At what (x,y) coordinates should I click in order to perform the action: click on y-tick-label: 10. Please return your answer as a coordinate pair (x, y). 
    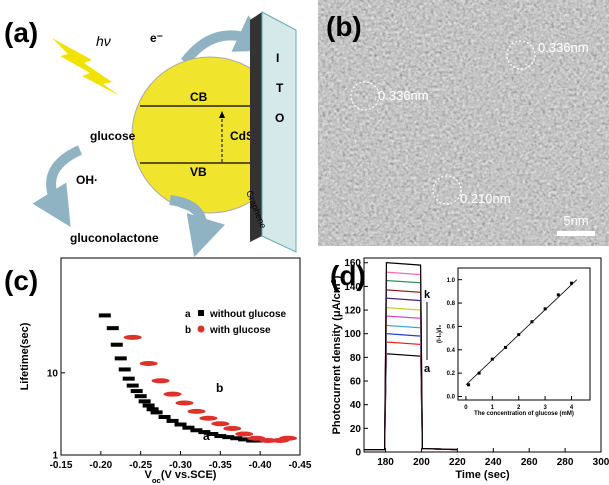
    Looking at the image, I should click on (53, 373).